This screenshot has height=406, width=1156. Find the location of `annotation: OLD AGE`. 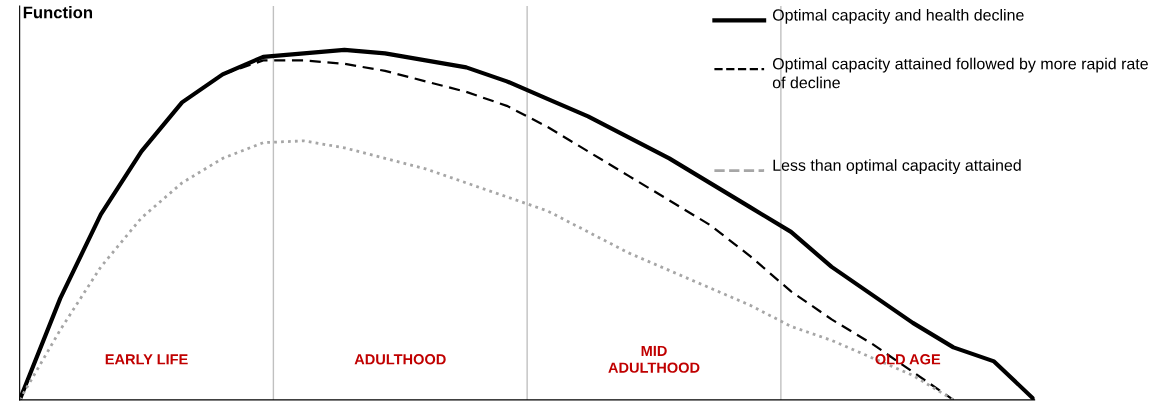

annotation: OLD AGE is located at coordinates (908, 359).